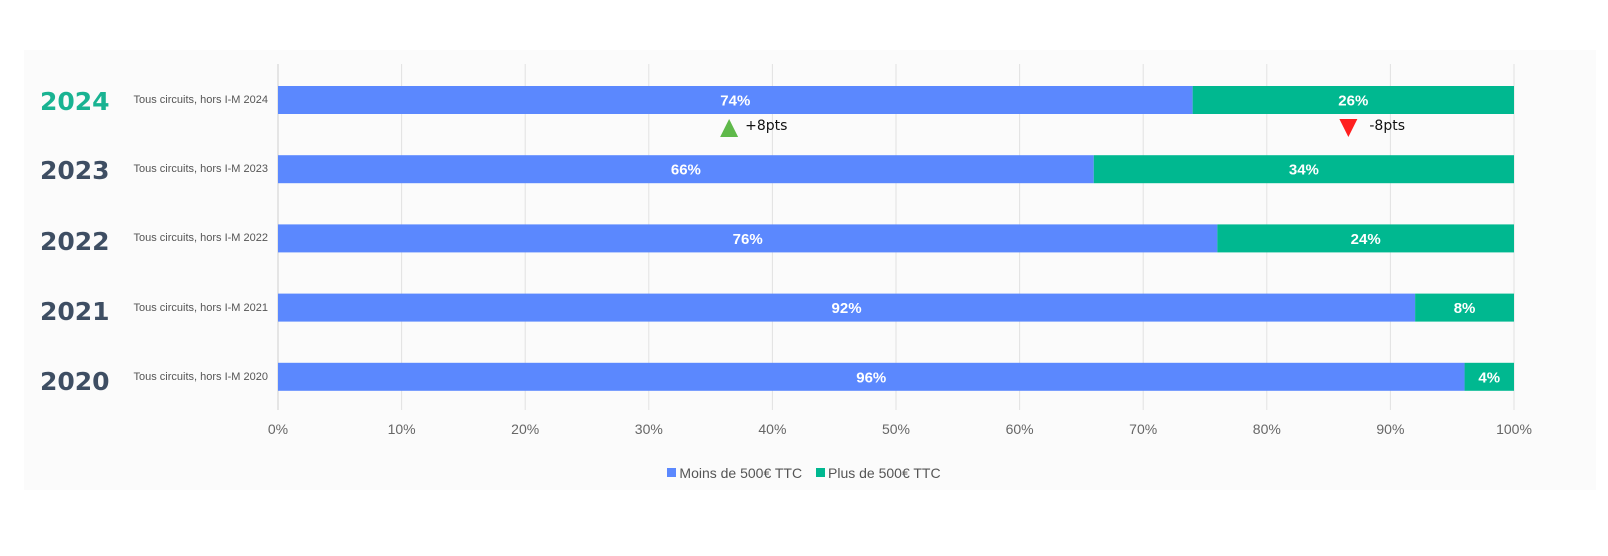 This screenshot has width=1608, height=556. Describe the element at coordinates (1514, 429) in the screenshot. I see `x-tick-label: 100%` at that location.